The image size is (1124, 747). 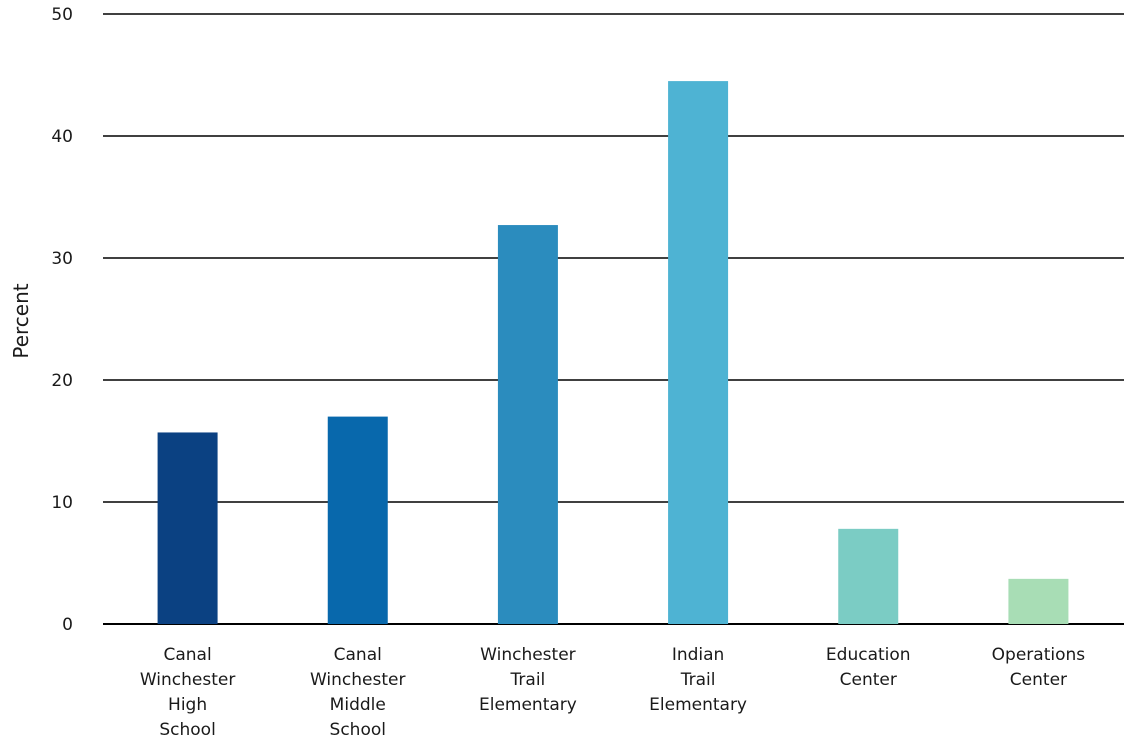 I want to click on y-tick-label: 50, so click(x=62, y=15).